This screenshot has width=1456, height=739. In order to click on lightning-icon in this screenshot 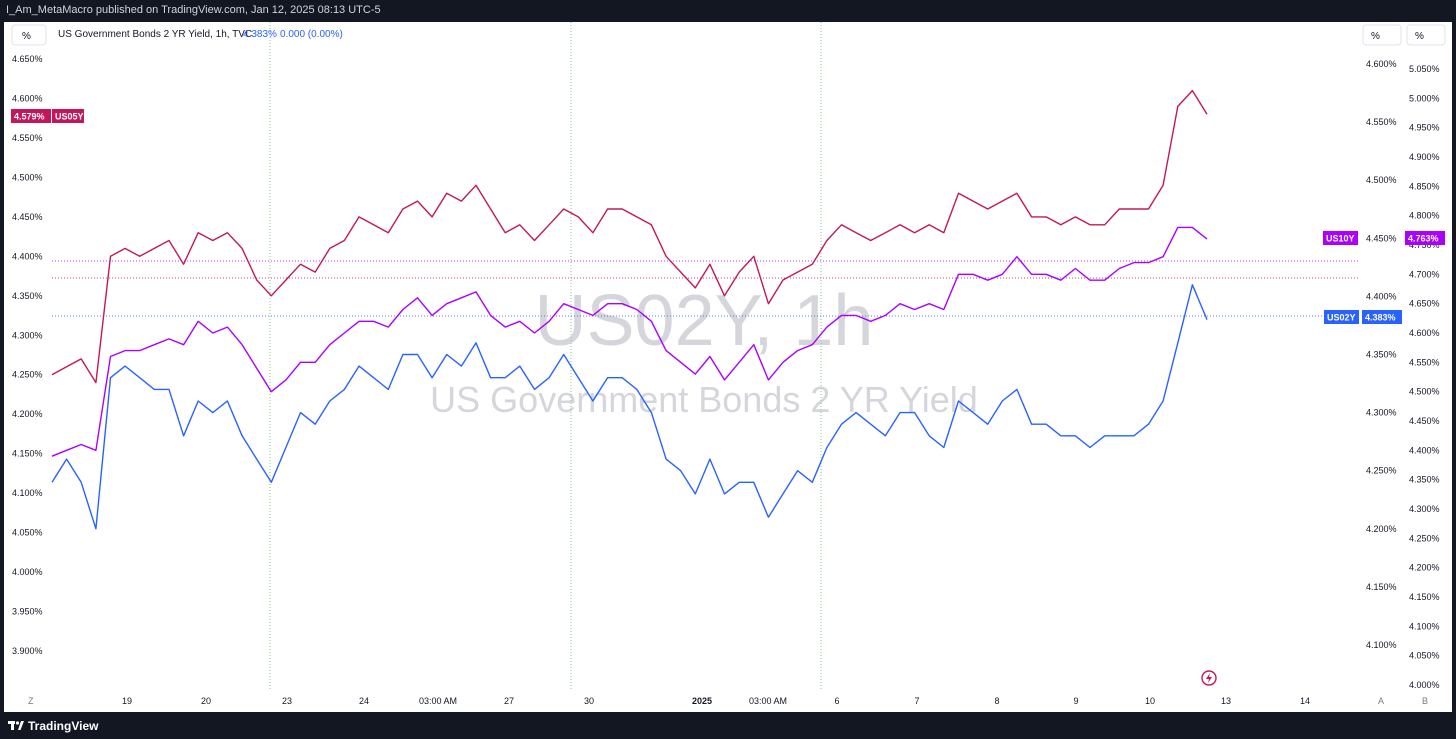, I will do `click(1209, 678)`.